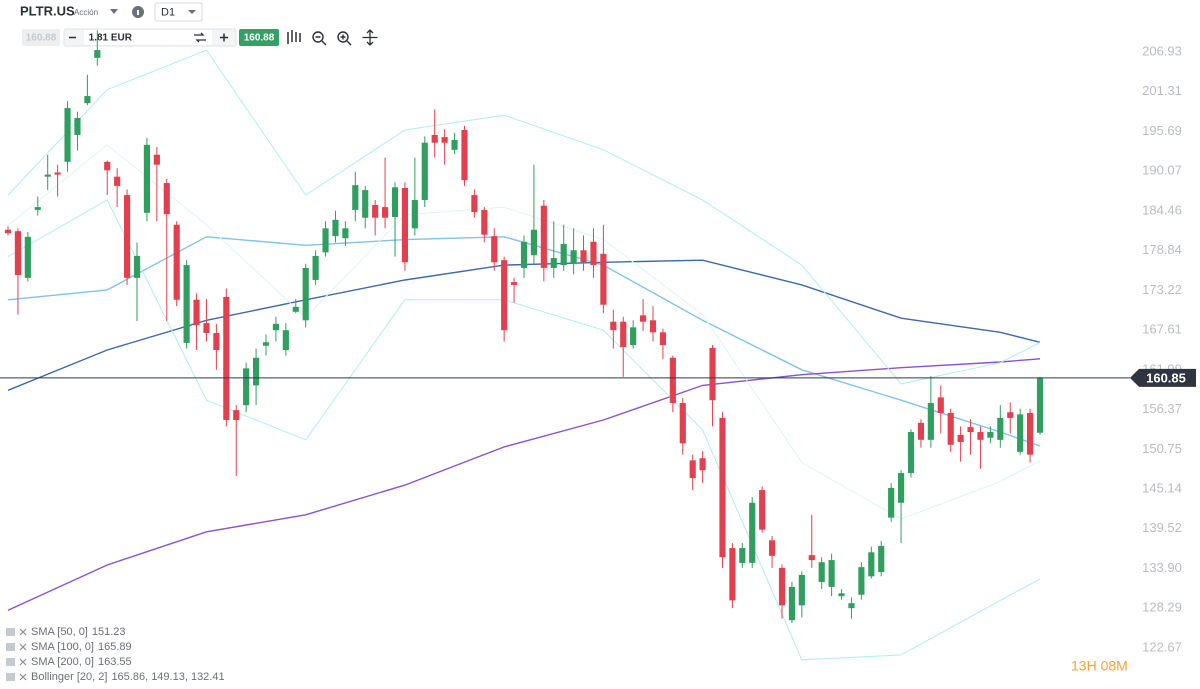 The image size is (1200, 689). Describe the element at coordinates (1162, 487) in the screenshot. I see `y-tick-label: 145.14` at that location.